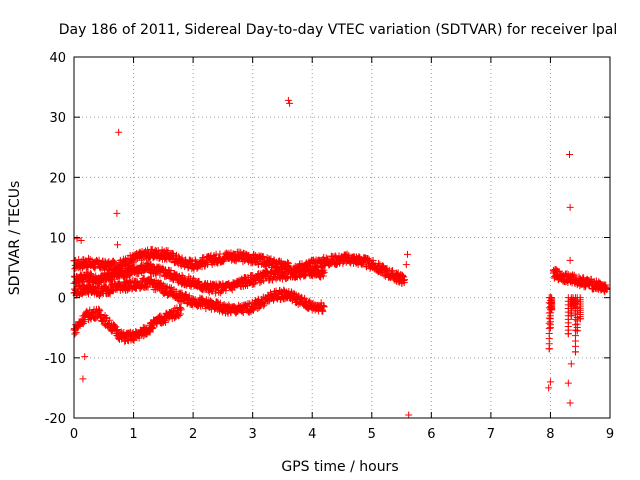 The width and height of the screenshot is (640, 480). I want to click on x-tick-label-4: 4, so click(312, 434).